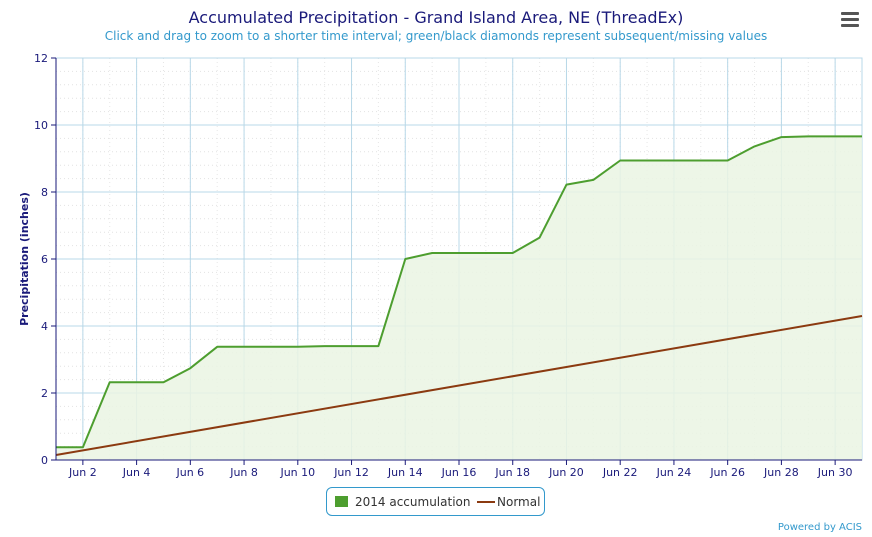 Image resolution: width=872 pixels, height=537 pixels. What do you see at coordinates (44, 192) in the screenshot?
I see `y-tick-label: 8` at bounding box center [44, 192].